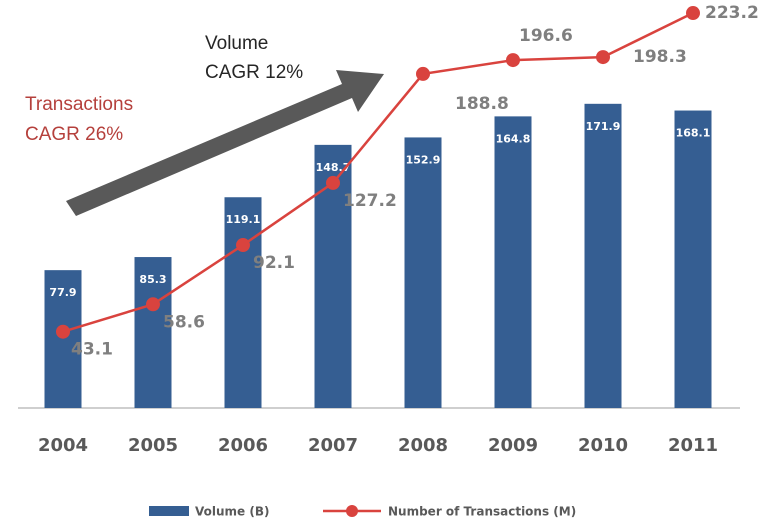 The width and height of the screenshot is (779, 523). I want to click on x-tick-label: 2010, so click(603, 445).